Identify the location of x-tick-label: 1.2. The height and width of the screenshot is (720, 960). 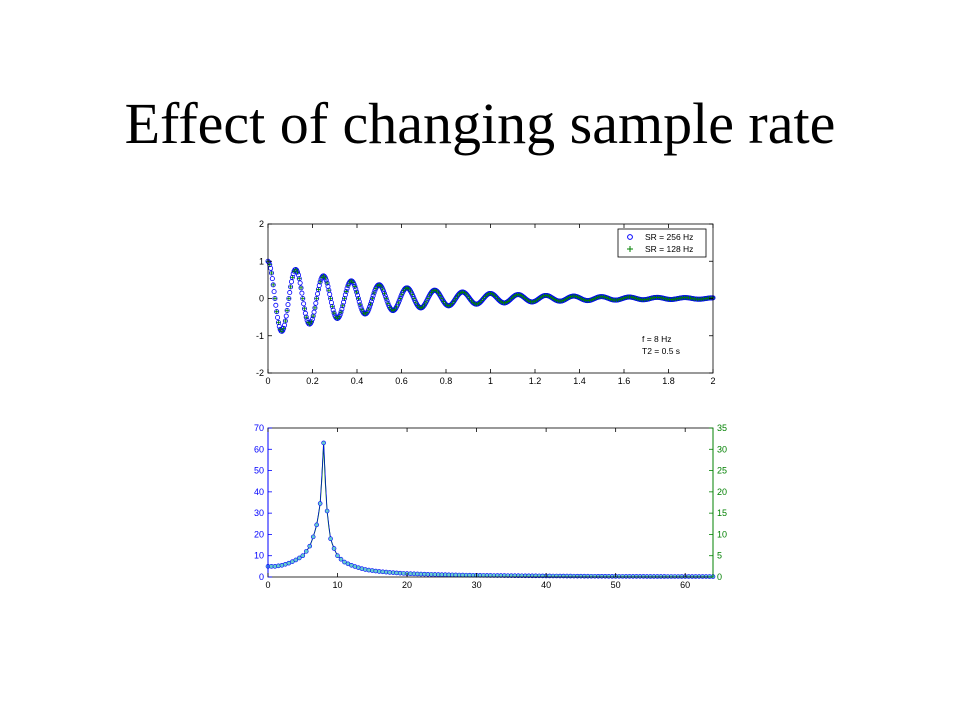
(535, 381).